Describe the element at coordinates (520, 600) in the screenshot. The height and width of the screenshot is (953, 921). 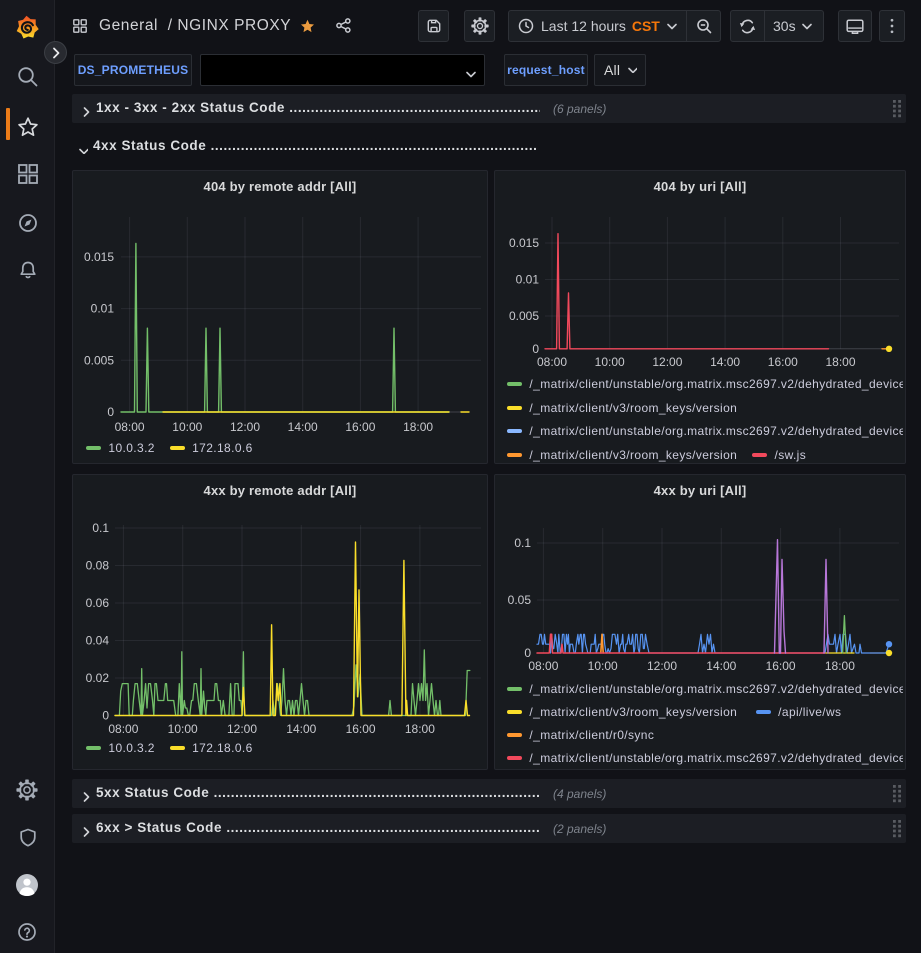
I see `svg-text: 0.05` at that location.